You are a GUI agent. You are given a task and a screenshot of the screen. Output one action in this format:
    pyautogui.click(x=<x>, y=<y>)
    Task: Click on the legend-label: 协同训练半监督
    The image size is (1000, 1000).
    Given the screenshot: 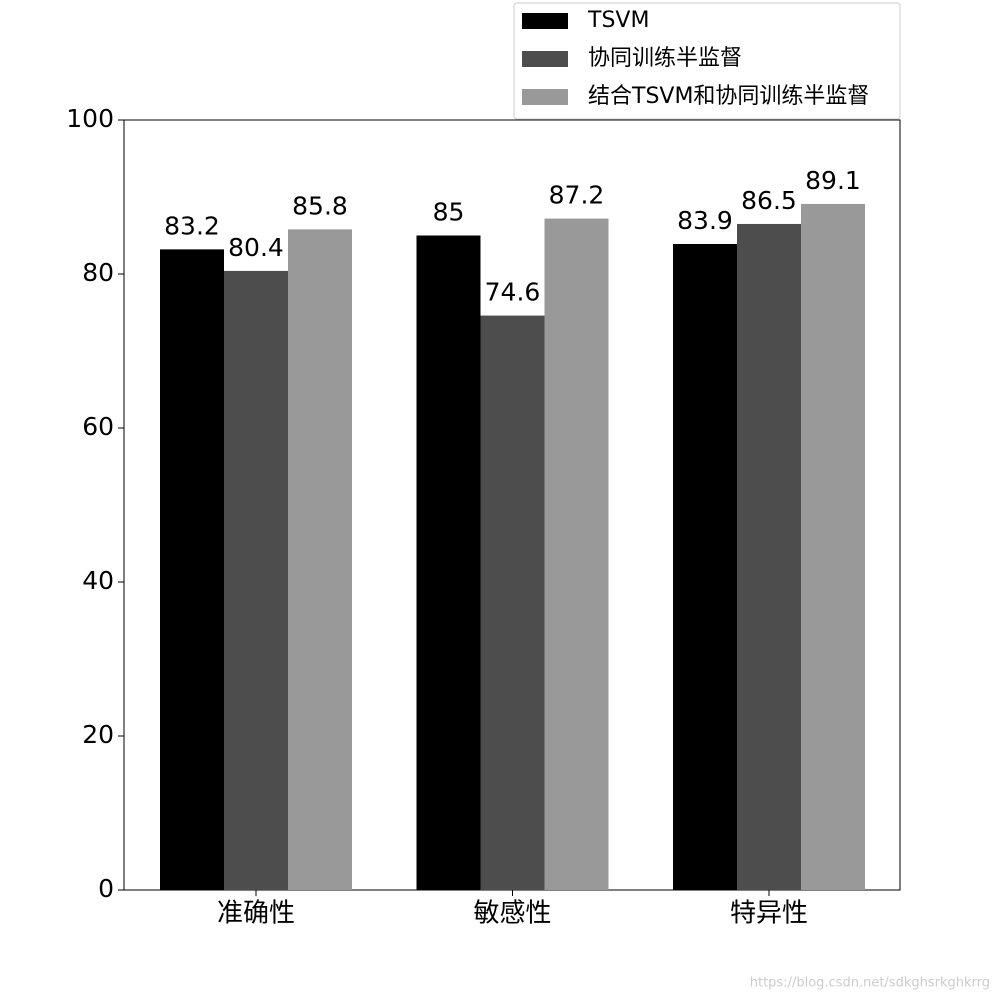 What is the action you would take?
    pyautogui.click(x=665, y=58)
    